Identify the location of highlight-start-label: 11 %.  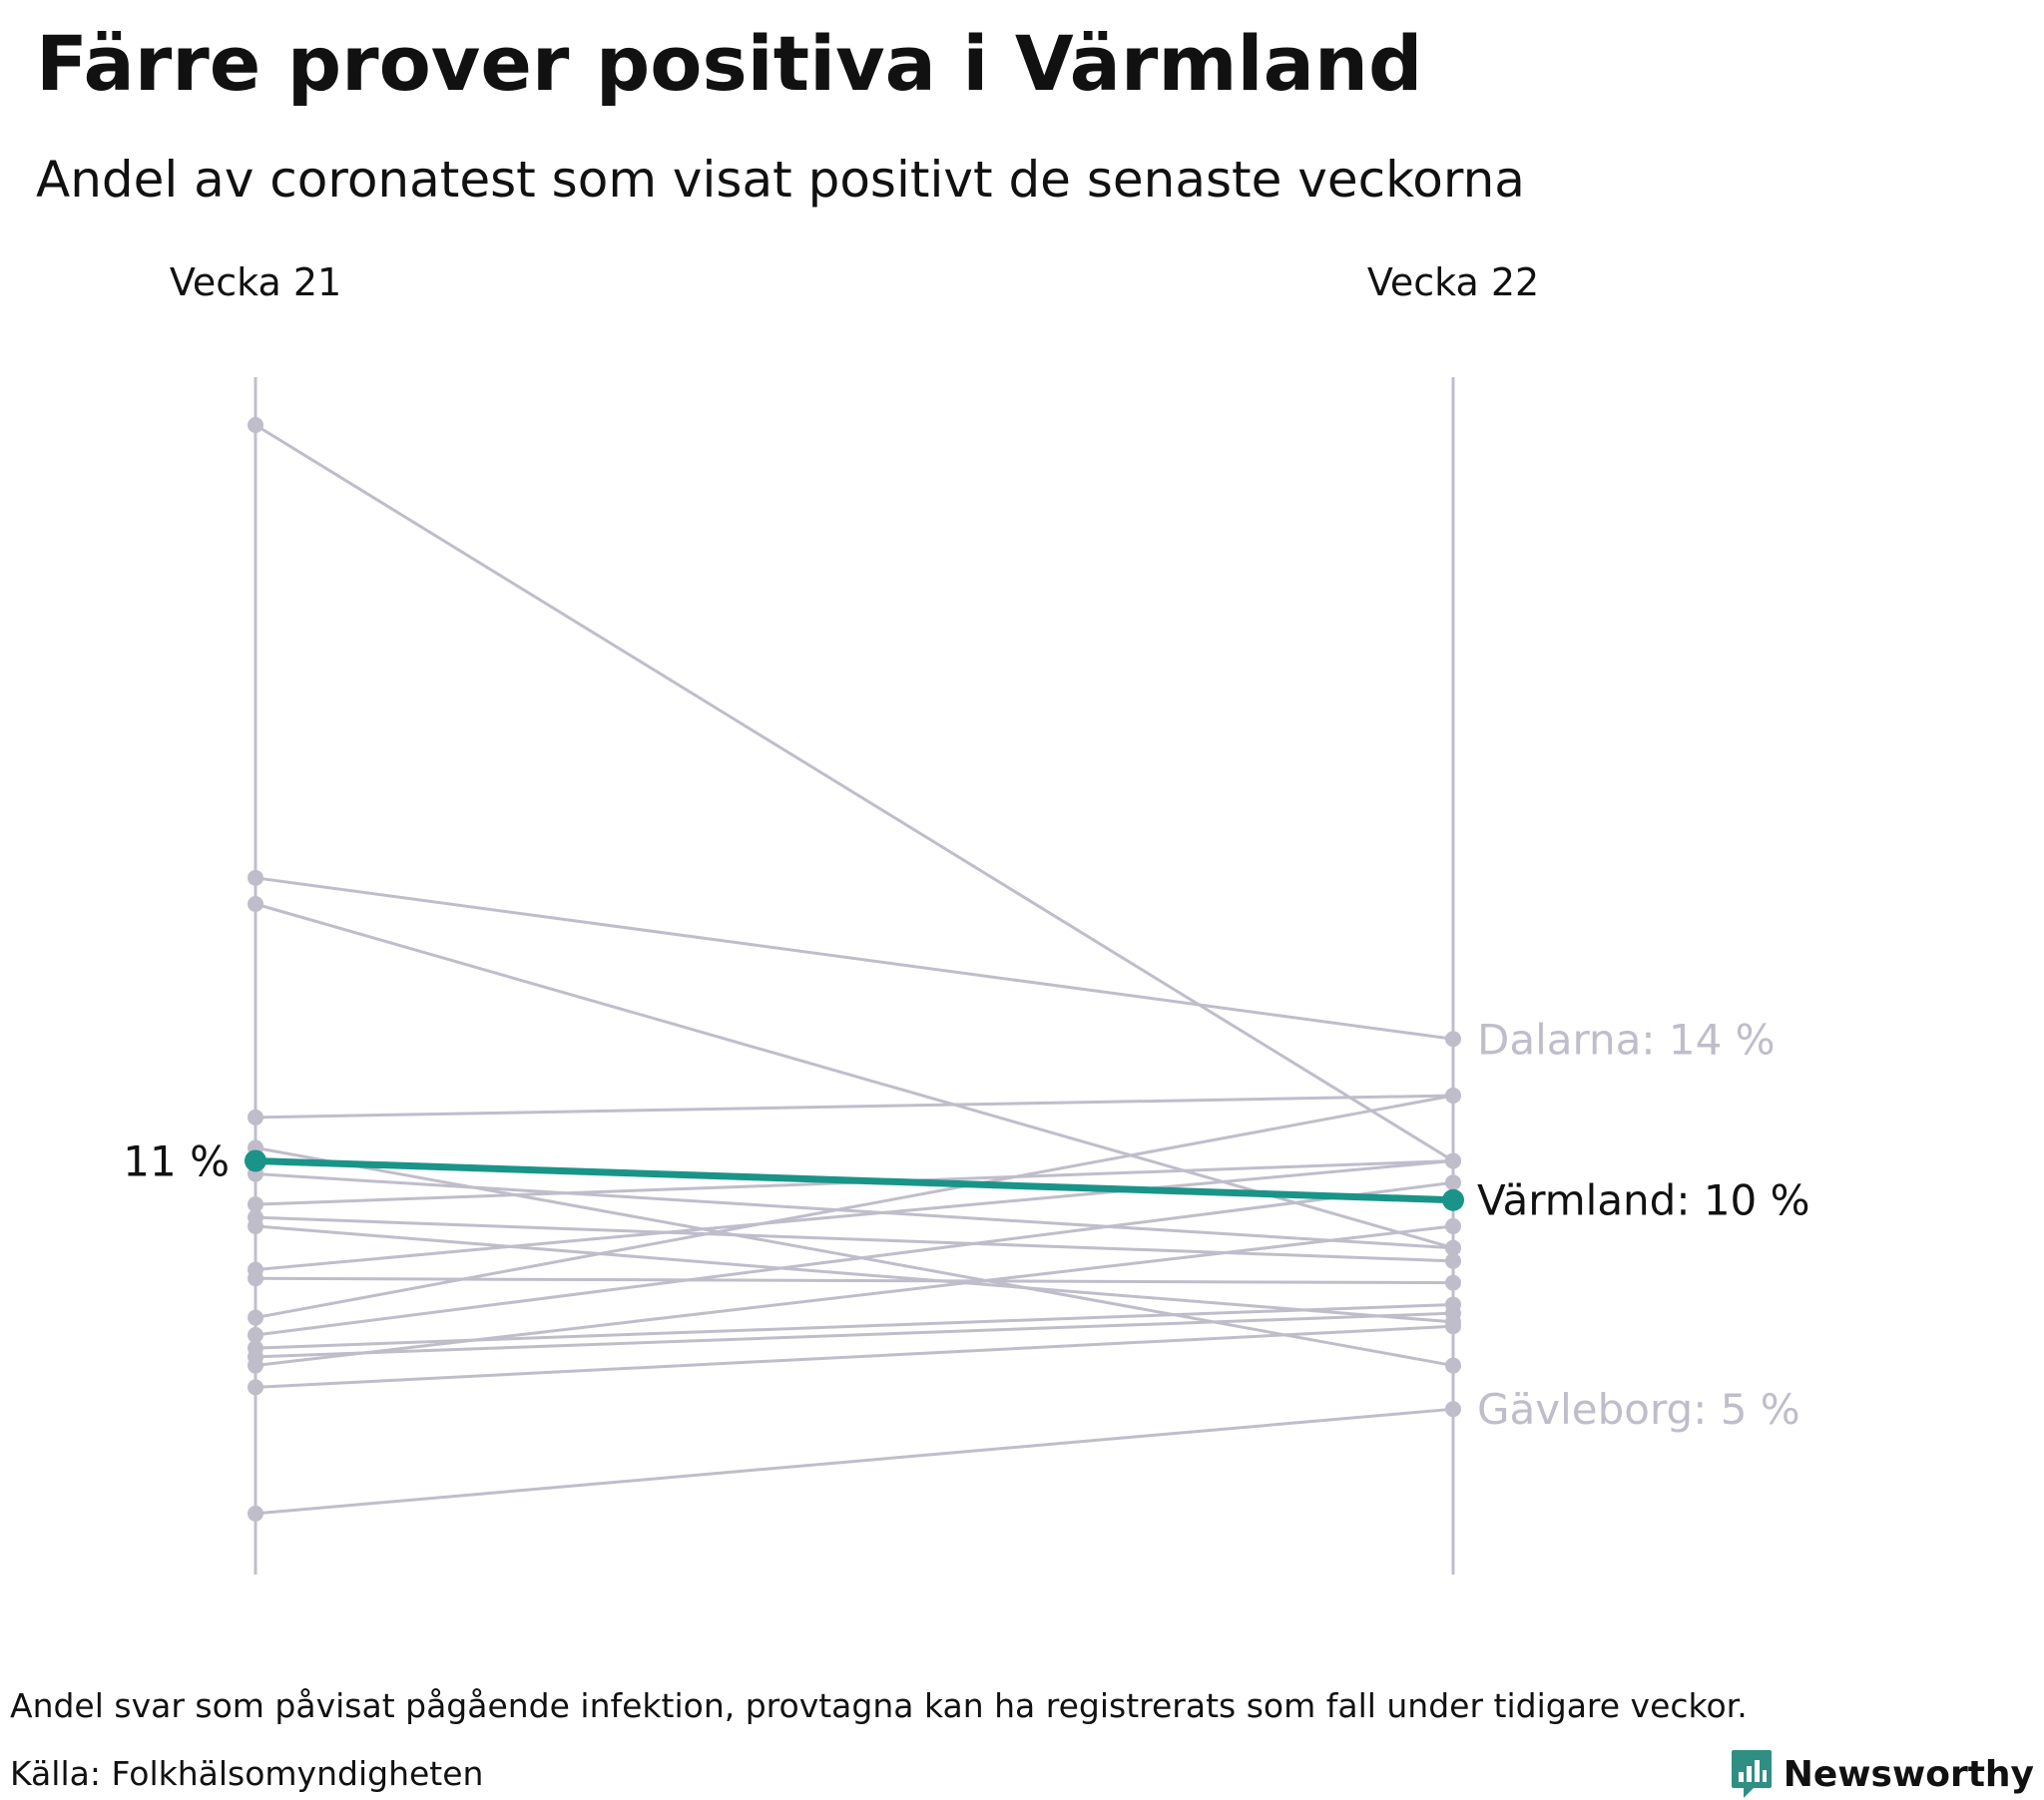
(176, 1160).